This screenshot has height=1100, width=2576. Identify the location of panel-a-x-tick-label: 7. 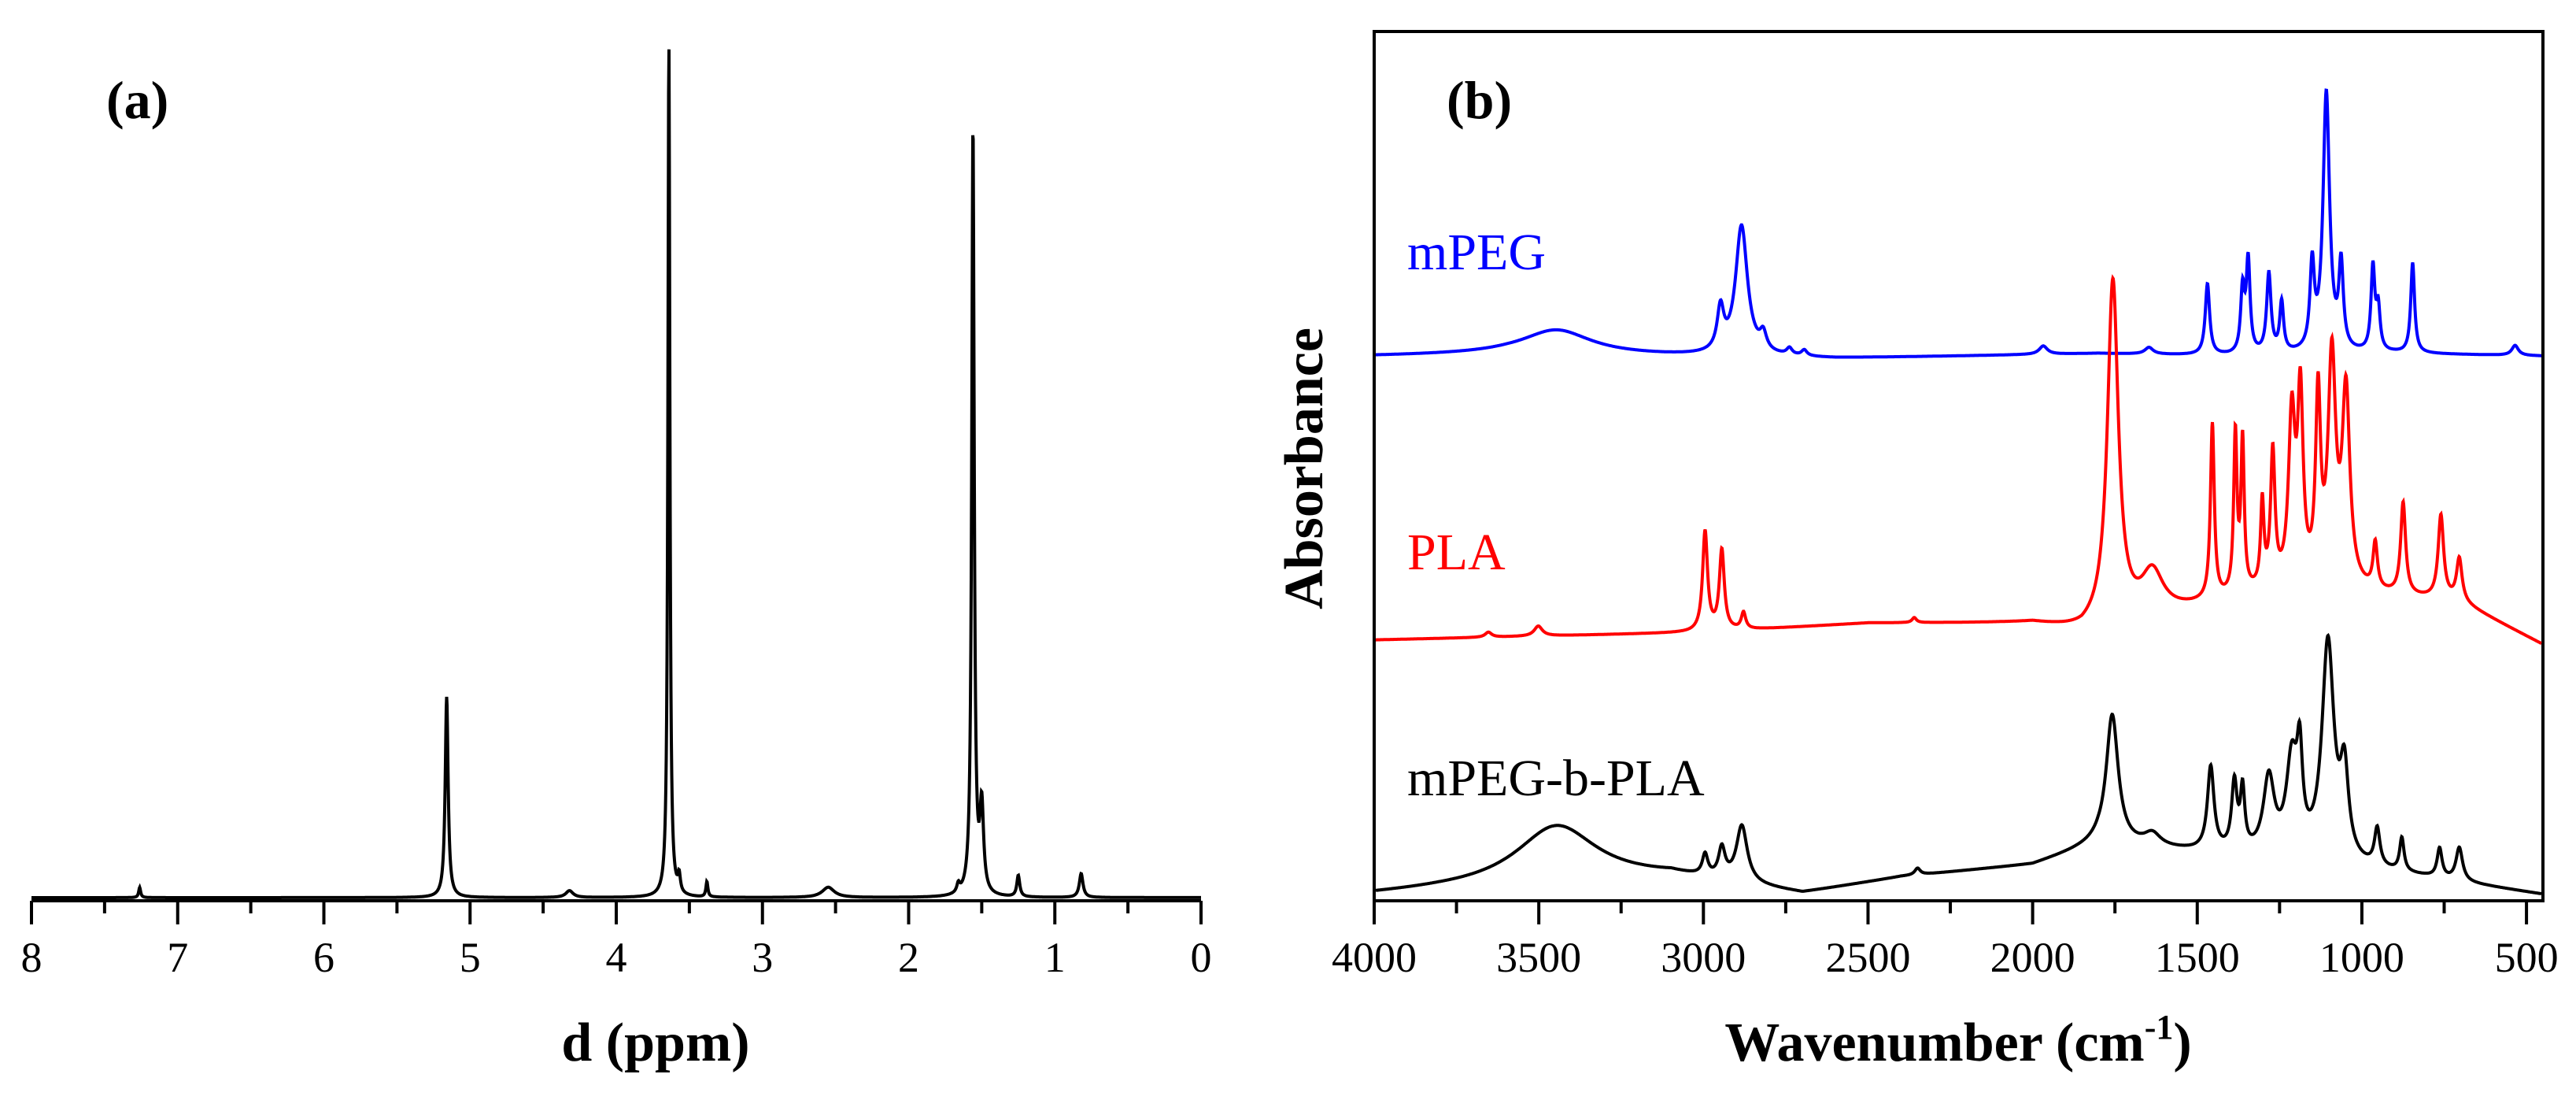
(177, 958).